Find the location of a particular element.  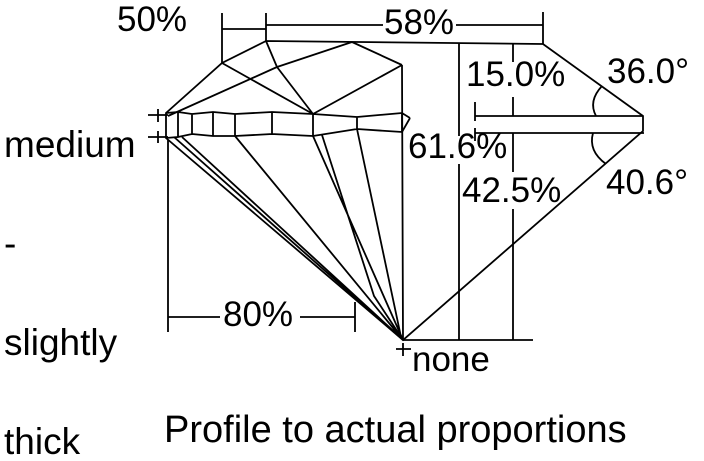

diagram-caption: Profile to actual proportions is located at coordinates (395, 430).